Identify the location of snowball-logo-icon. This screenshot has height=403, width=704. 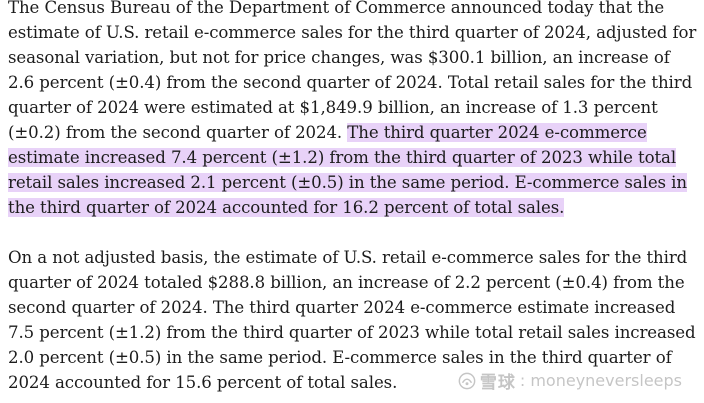
(467, 380).